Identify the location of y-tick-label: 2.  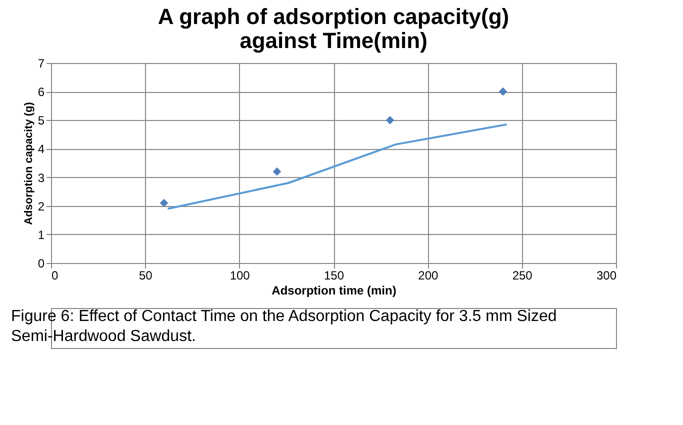
(41, 206).